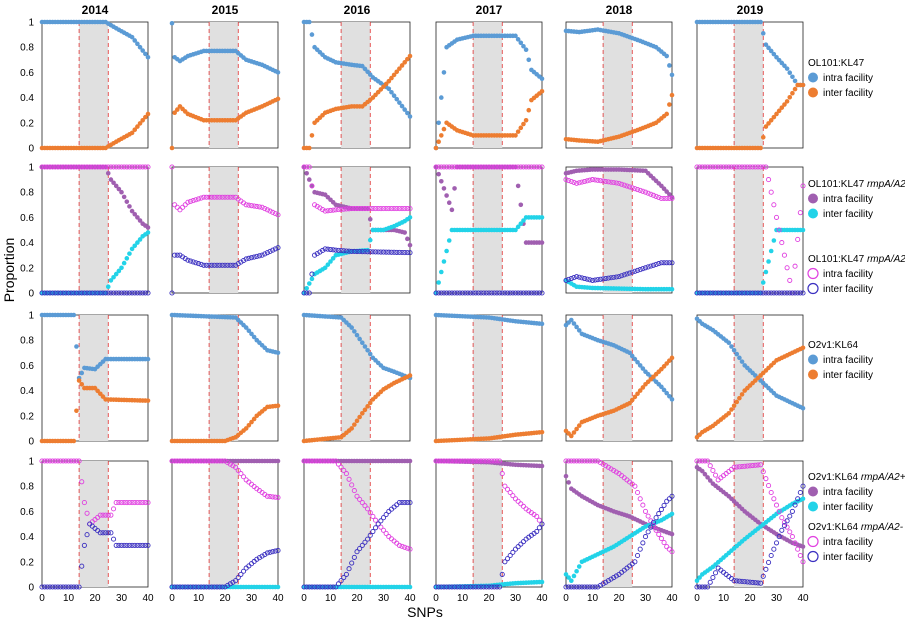  Describe the element at coordinates (813, 198) in the screenshot. I see `legend-marker-intra_plus` at that location.